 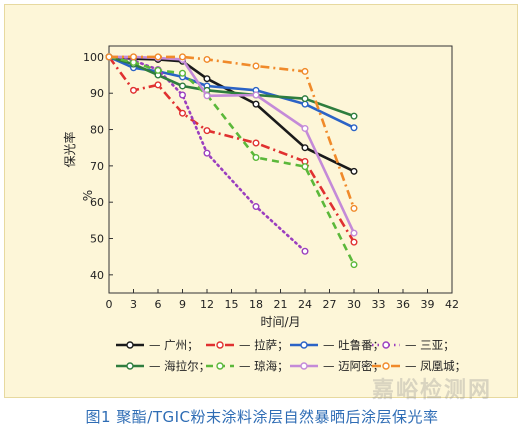 I want to click on legend-label-4: — 三亚；, so click(x=430, y=345).